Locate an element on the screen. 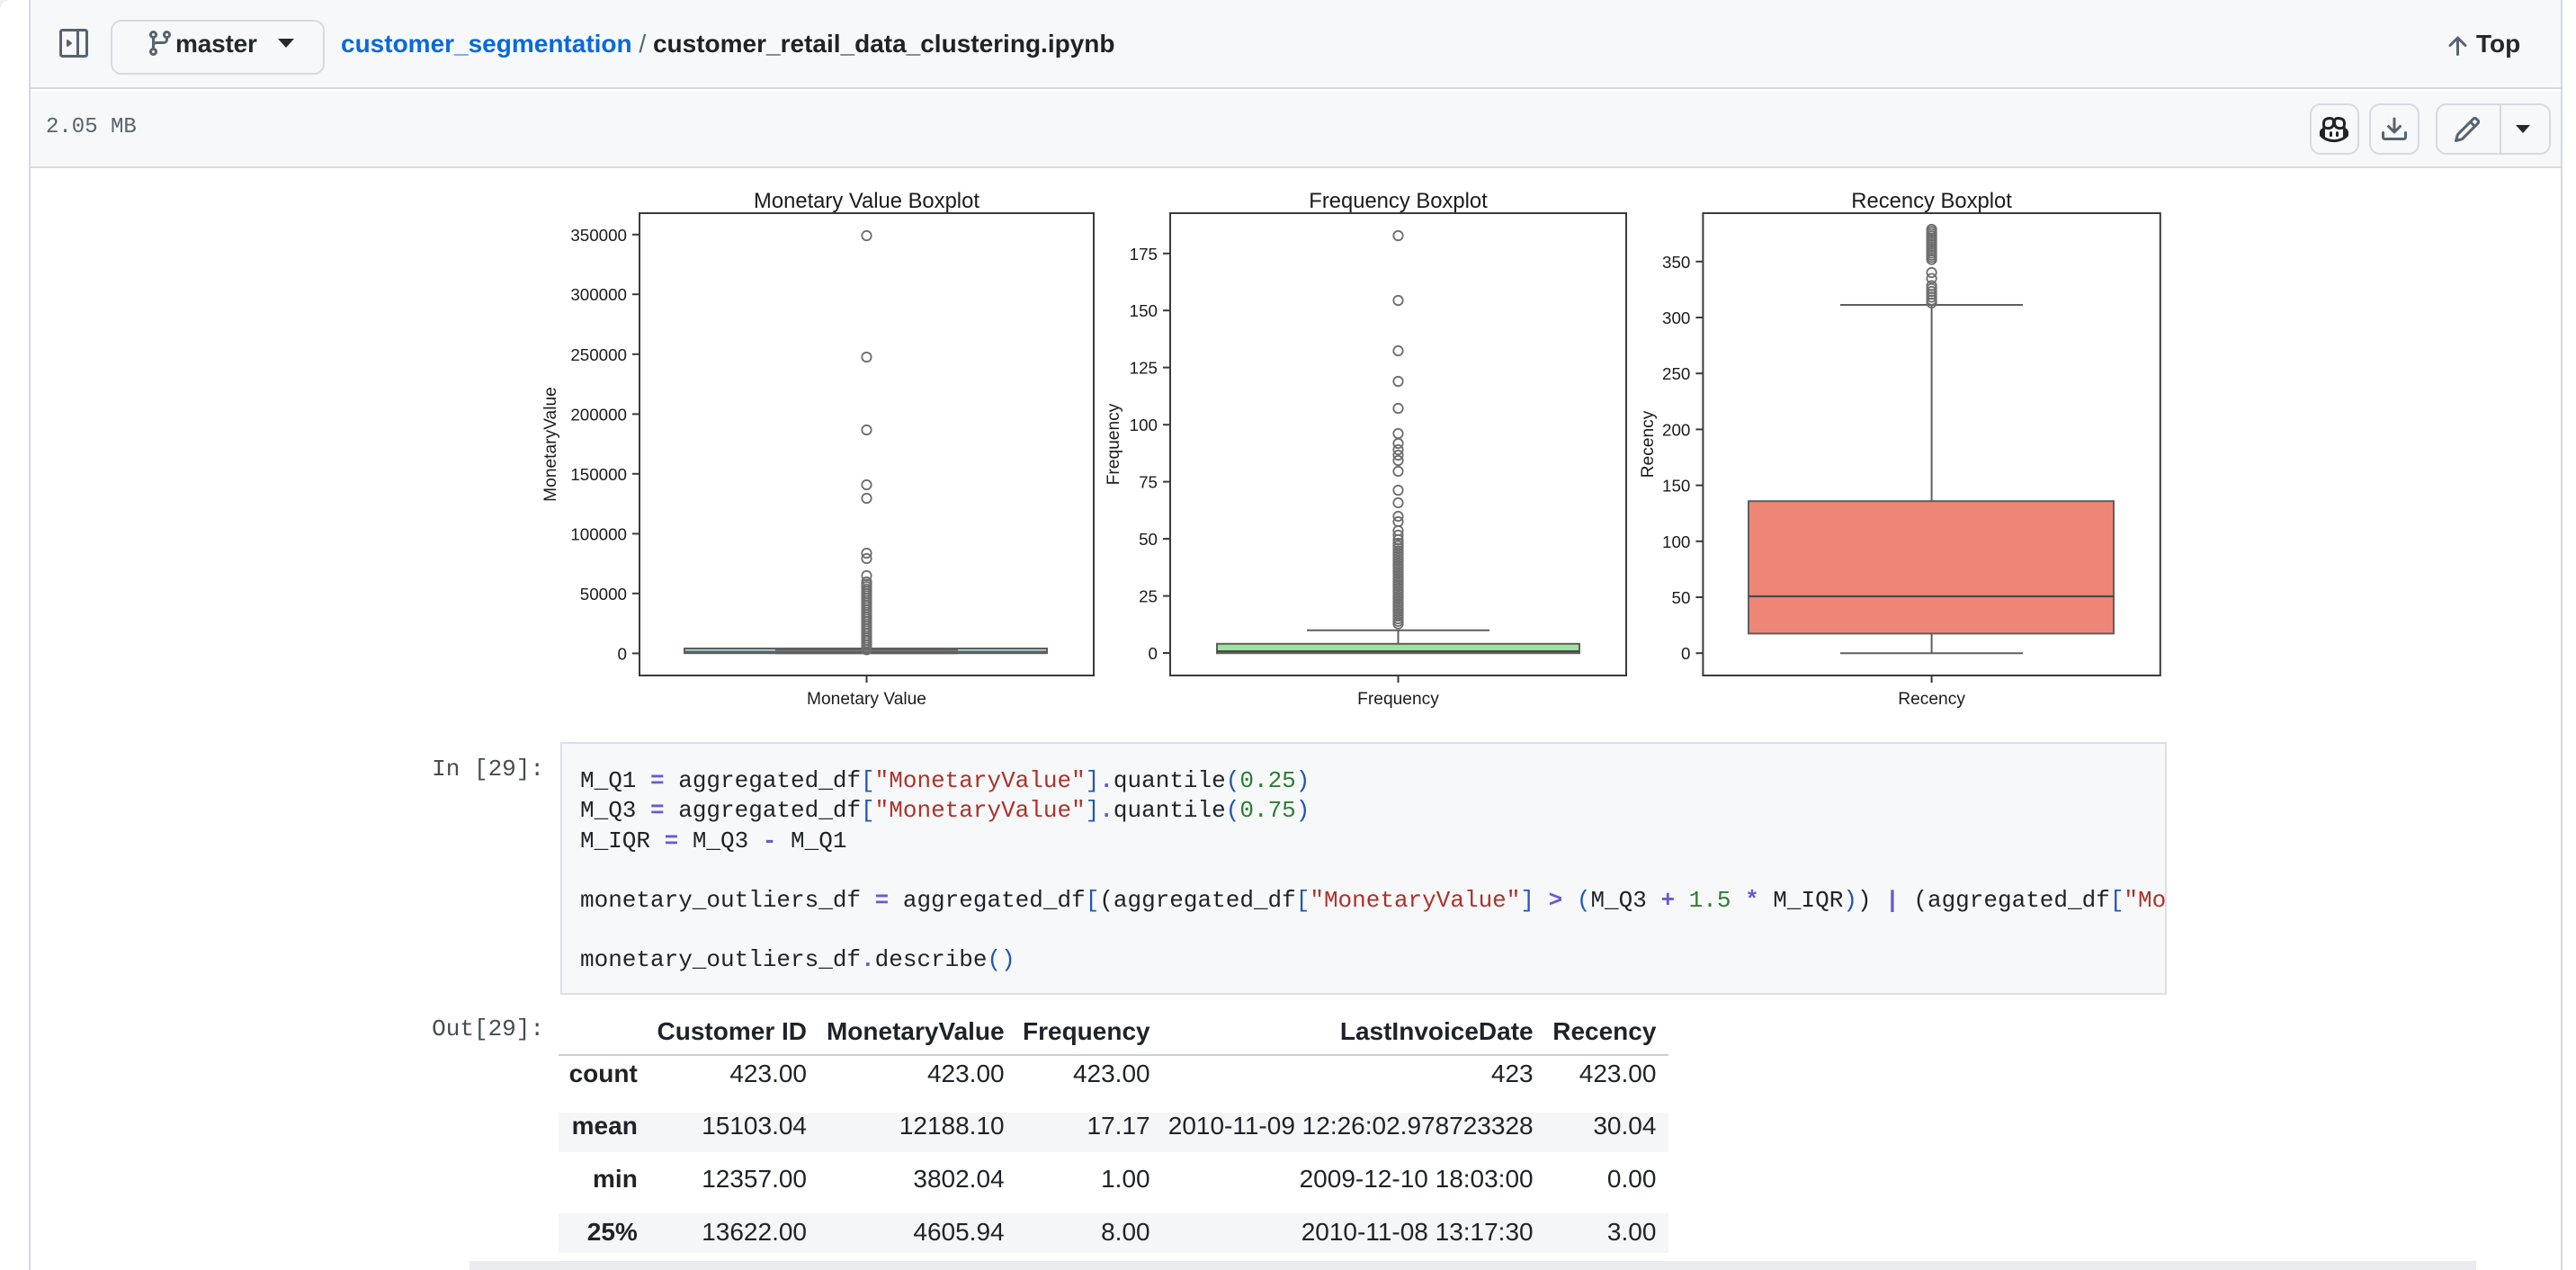 Image resolution: width=2576 pixels, height=1270 pixels. svg-text: 250 is located at coordinates (1676, 373).